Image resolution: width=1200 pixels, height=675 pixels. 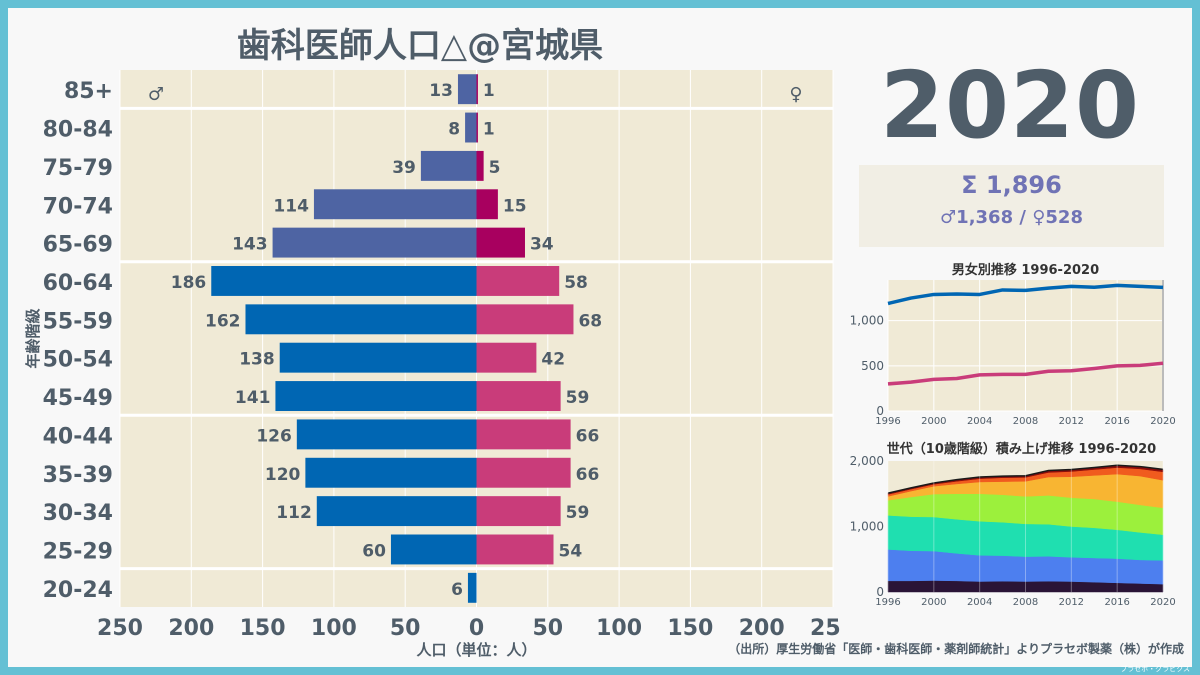 What do you see at coordinates (515, 206) in the screenshot?
I see `female-value-label: 15` at bounding box center [515, 206].